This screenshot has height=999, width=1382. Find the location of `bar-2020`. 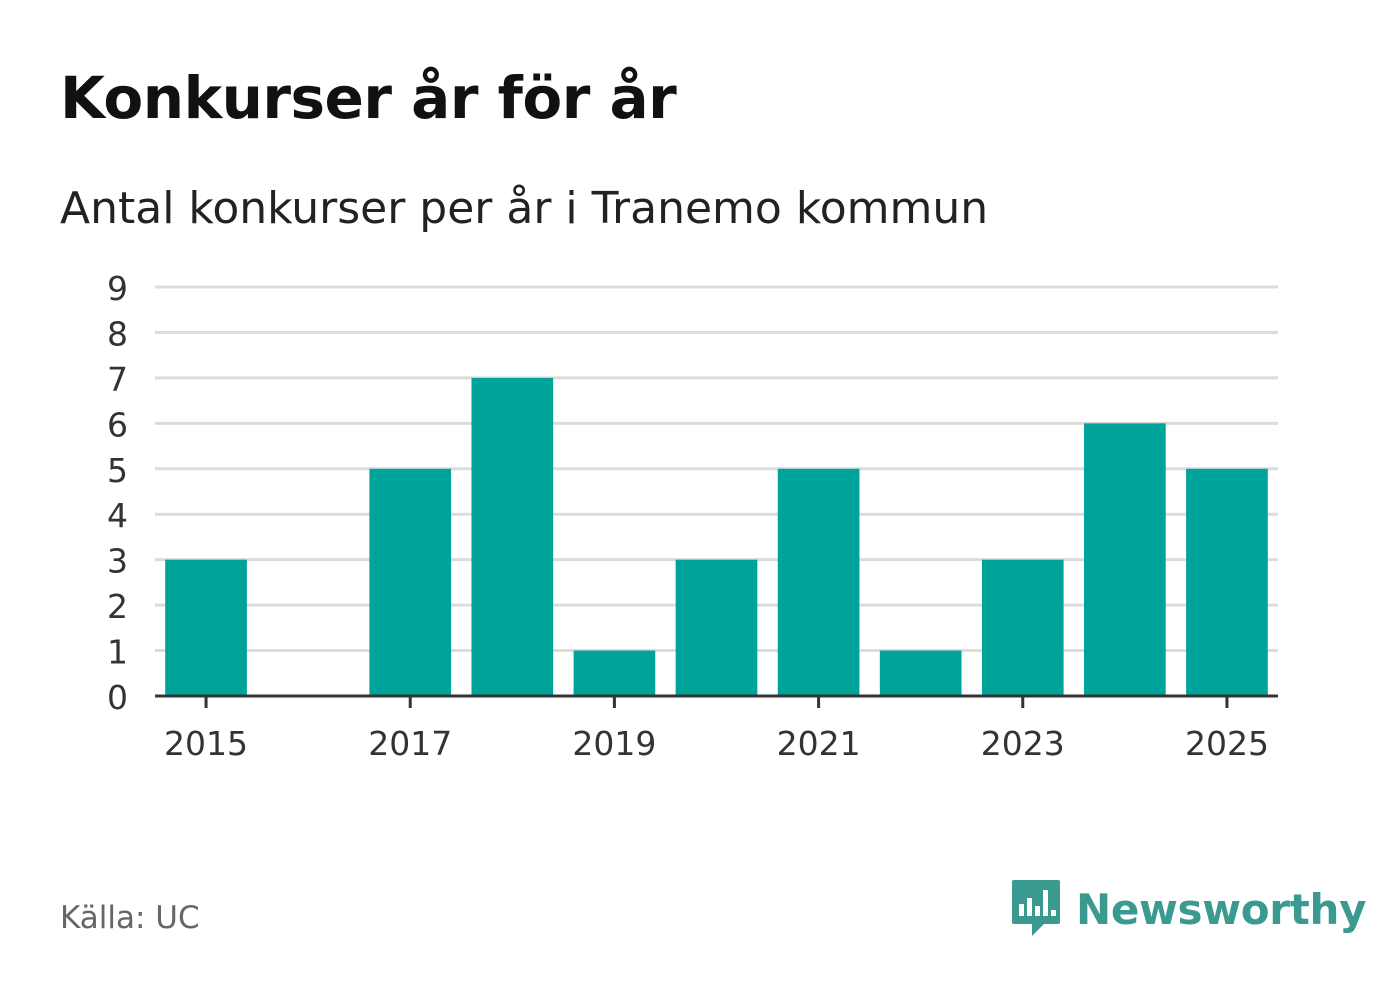

bar-2020 is located at coordinates (716, 627).